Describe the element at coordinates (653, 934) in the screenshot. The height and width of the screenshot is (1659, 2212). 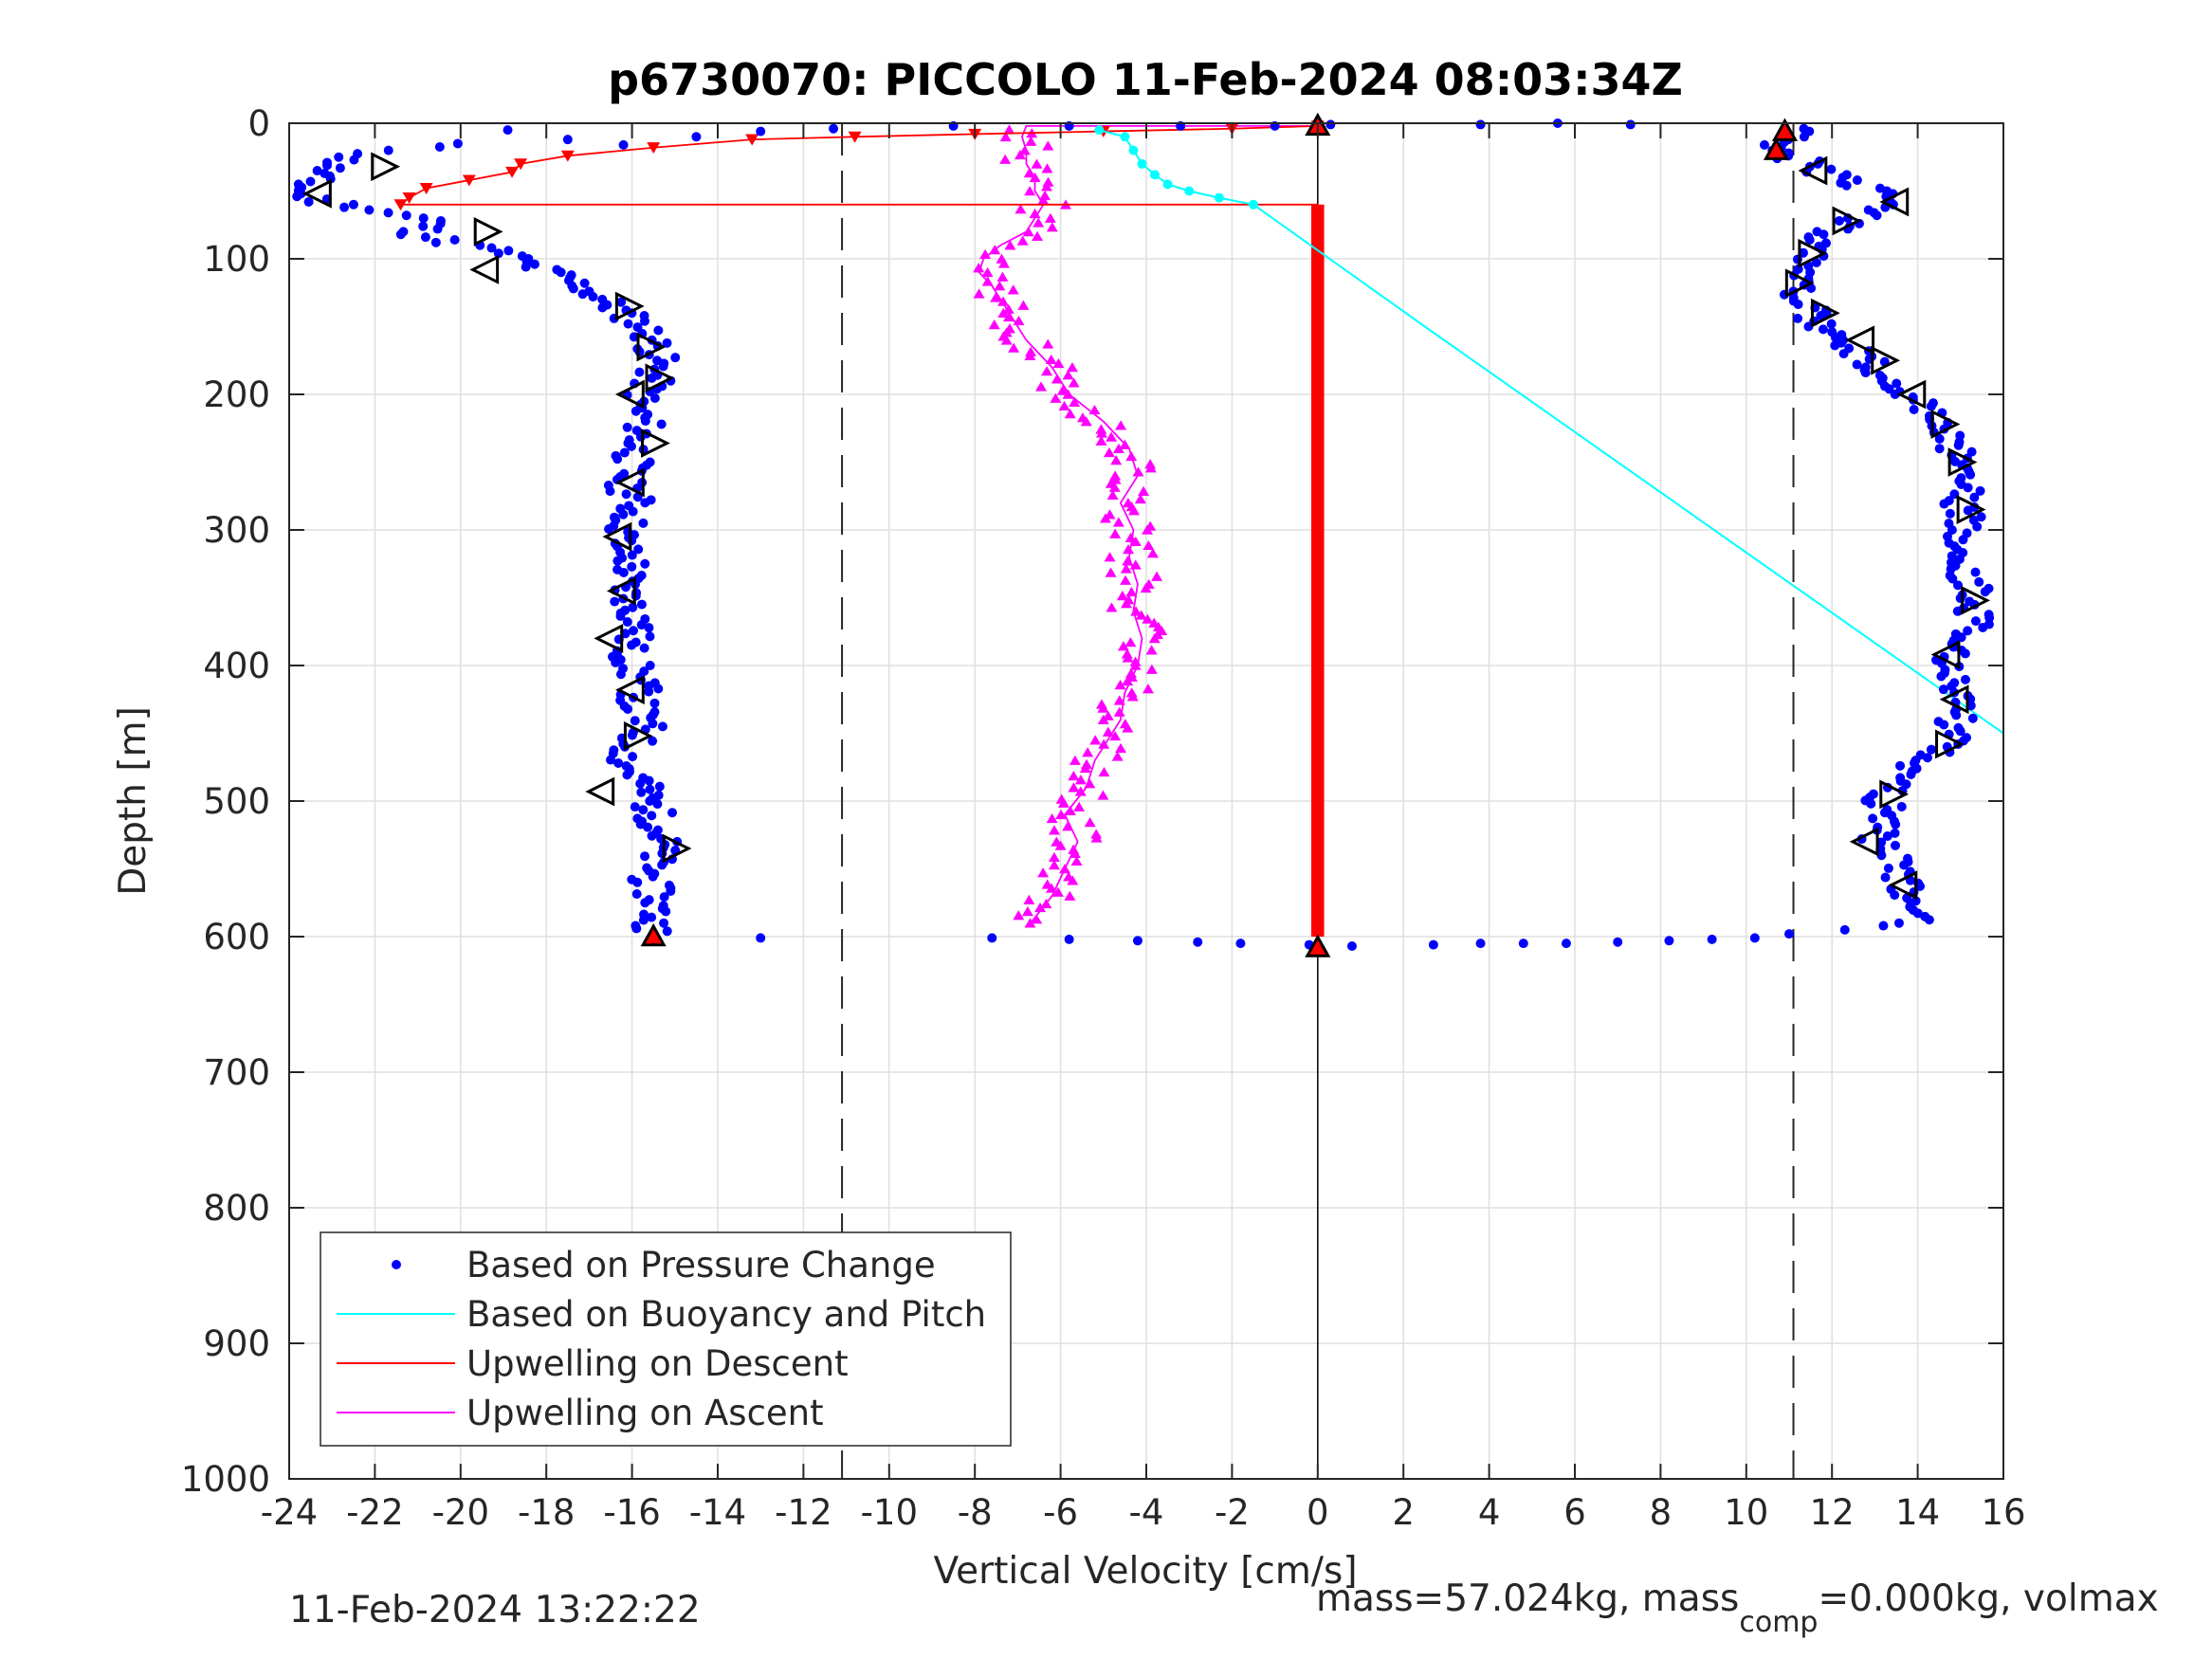
I see `red-triangle-marker` at that location.